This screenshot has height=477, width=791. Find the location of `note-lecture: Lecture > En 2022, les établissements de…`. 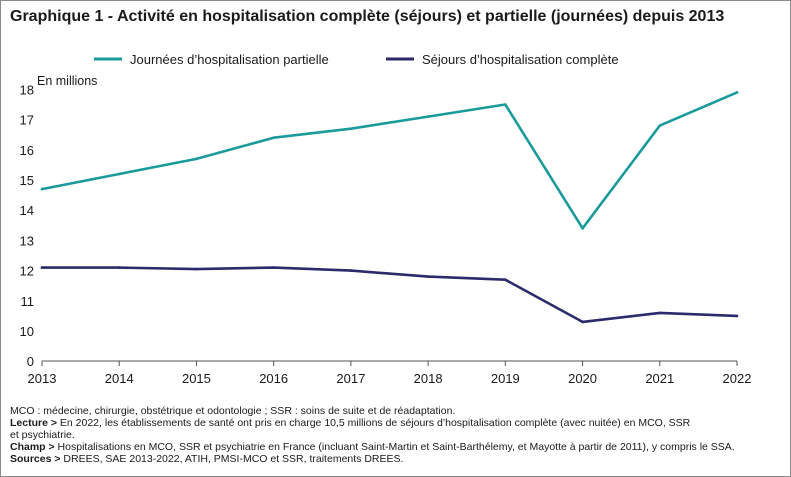

note-lecture: Lecture > En 2022, les établissements de… is located at coordinates (395, 423).